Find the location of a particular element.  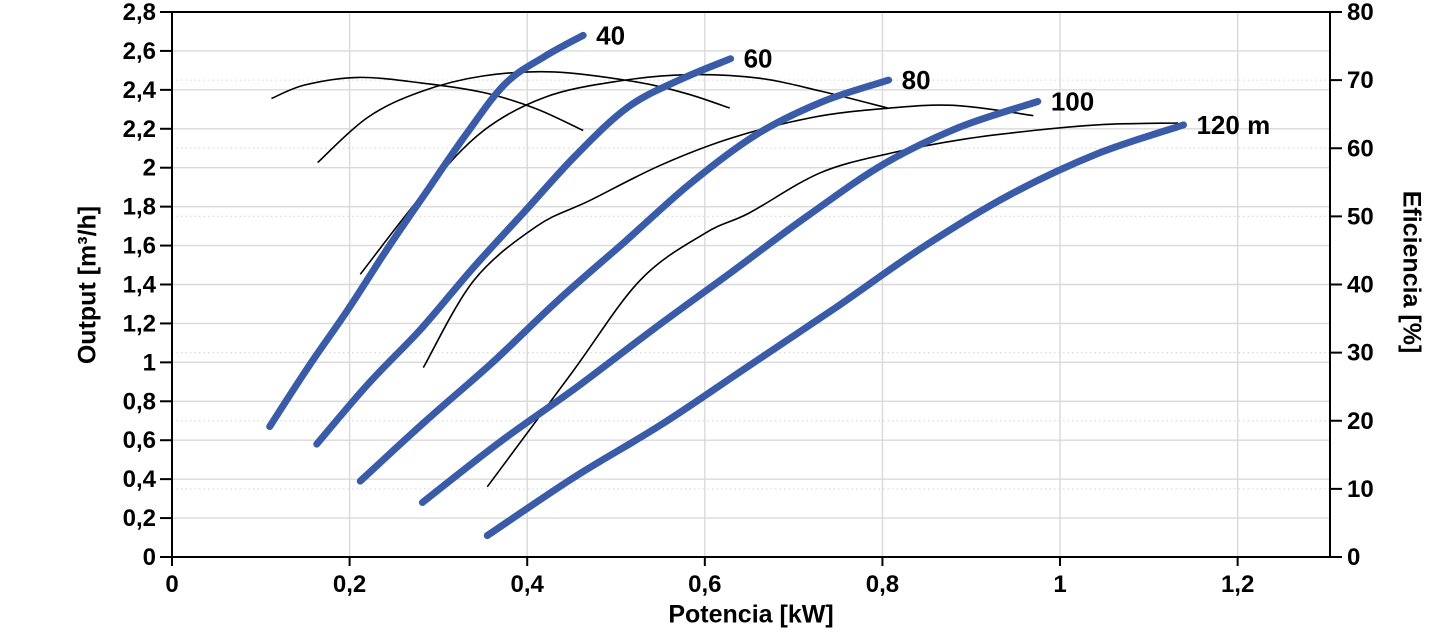

y-left-tick-label: 1,6 is located at coordinates (139, 246).